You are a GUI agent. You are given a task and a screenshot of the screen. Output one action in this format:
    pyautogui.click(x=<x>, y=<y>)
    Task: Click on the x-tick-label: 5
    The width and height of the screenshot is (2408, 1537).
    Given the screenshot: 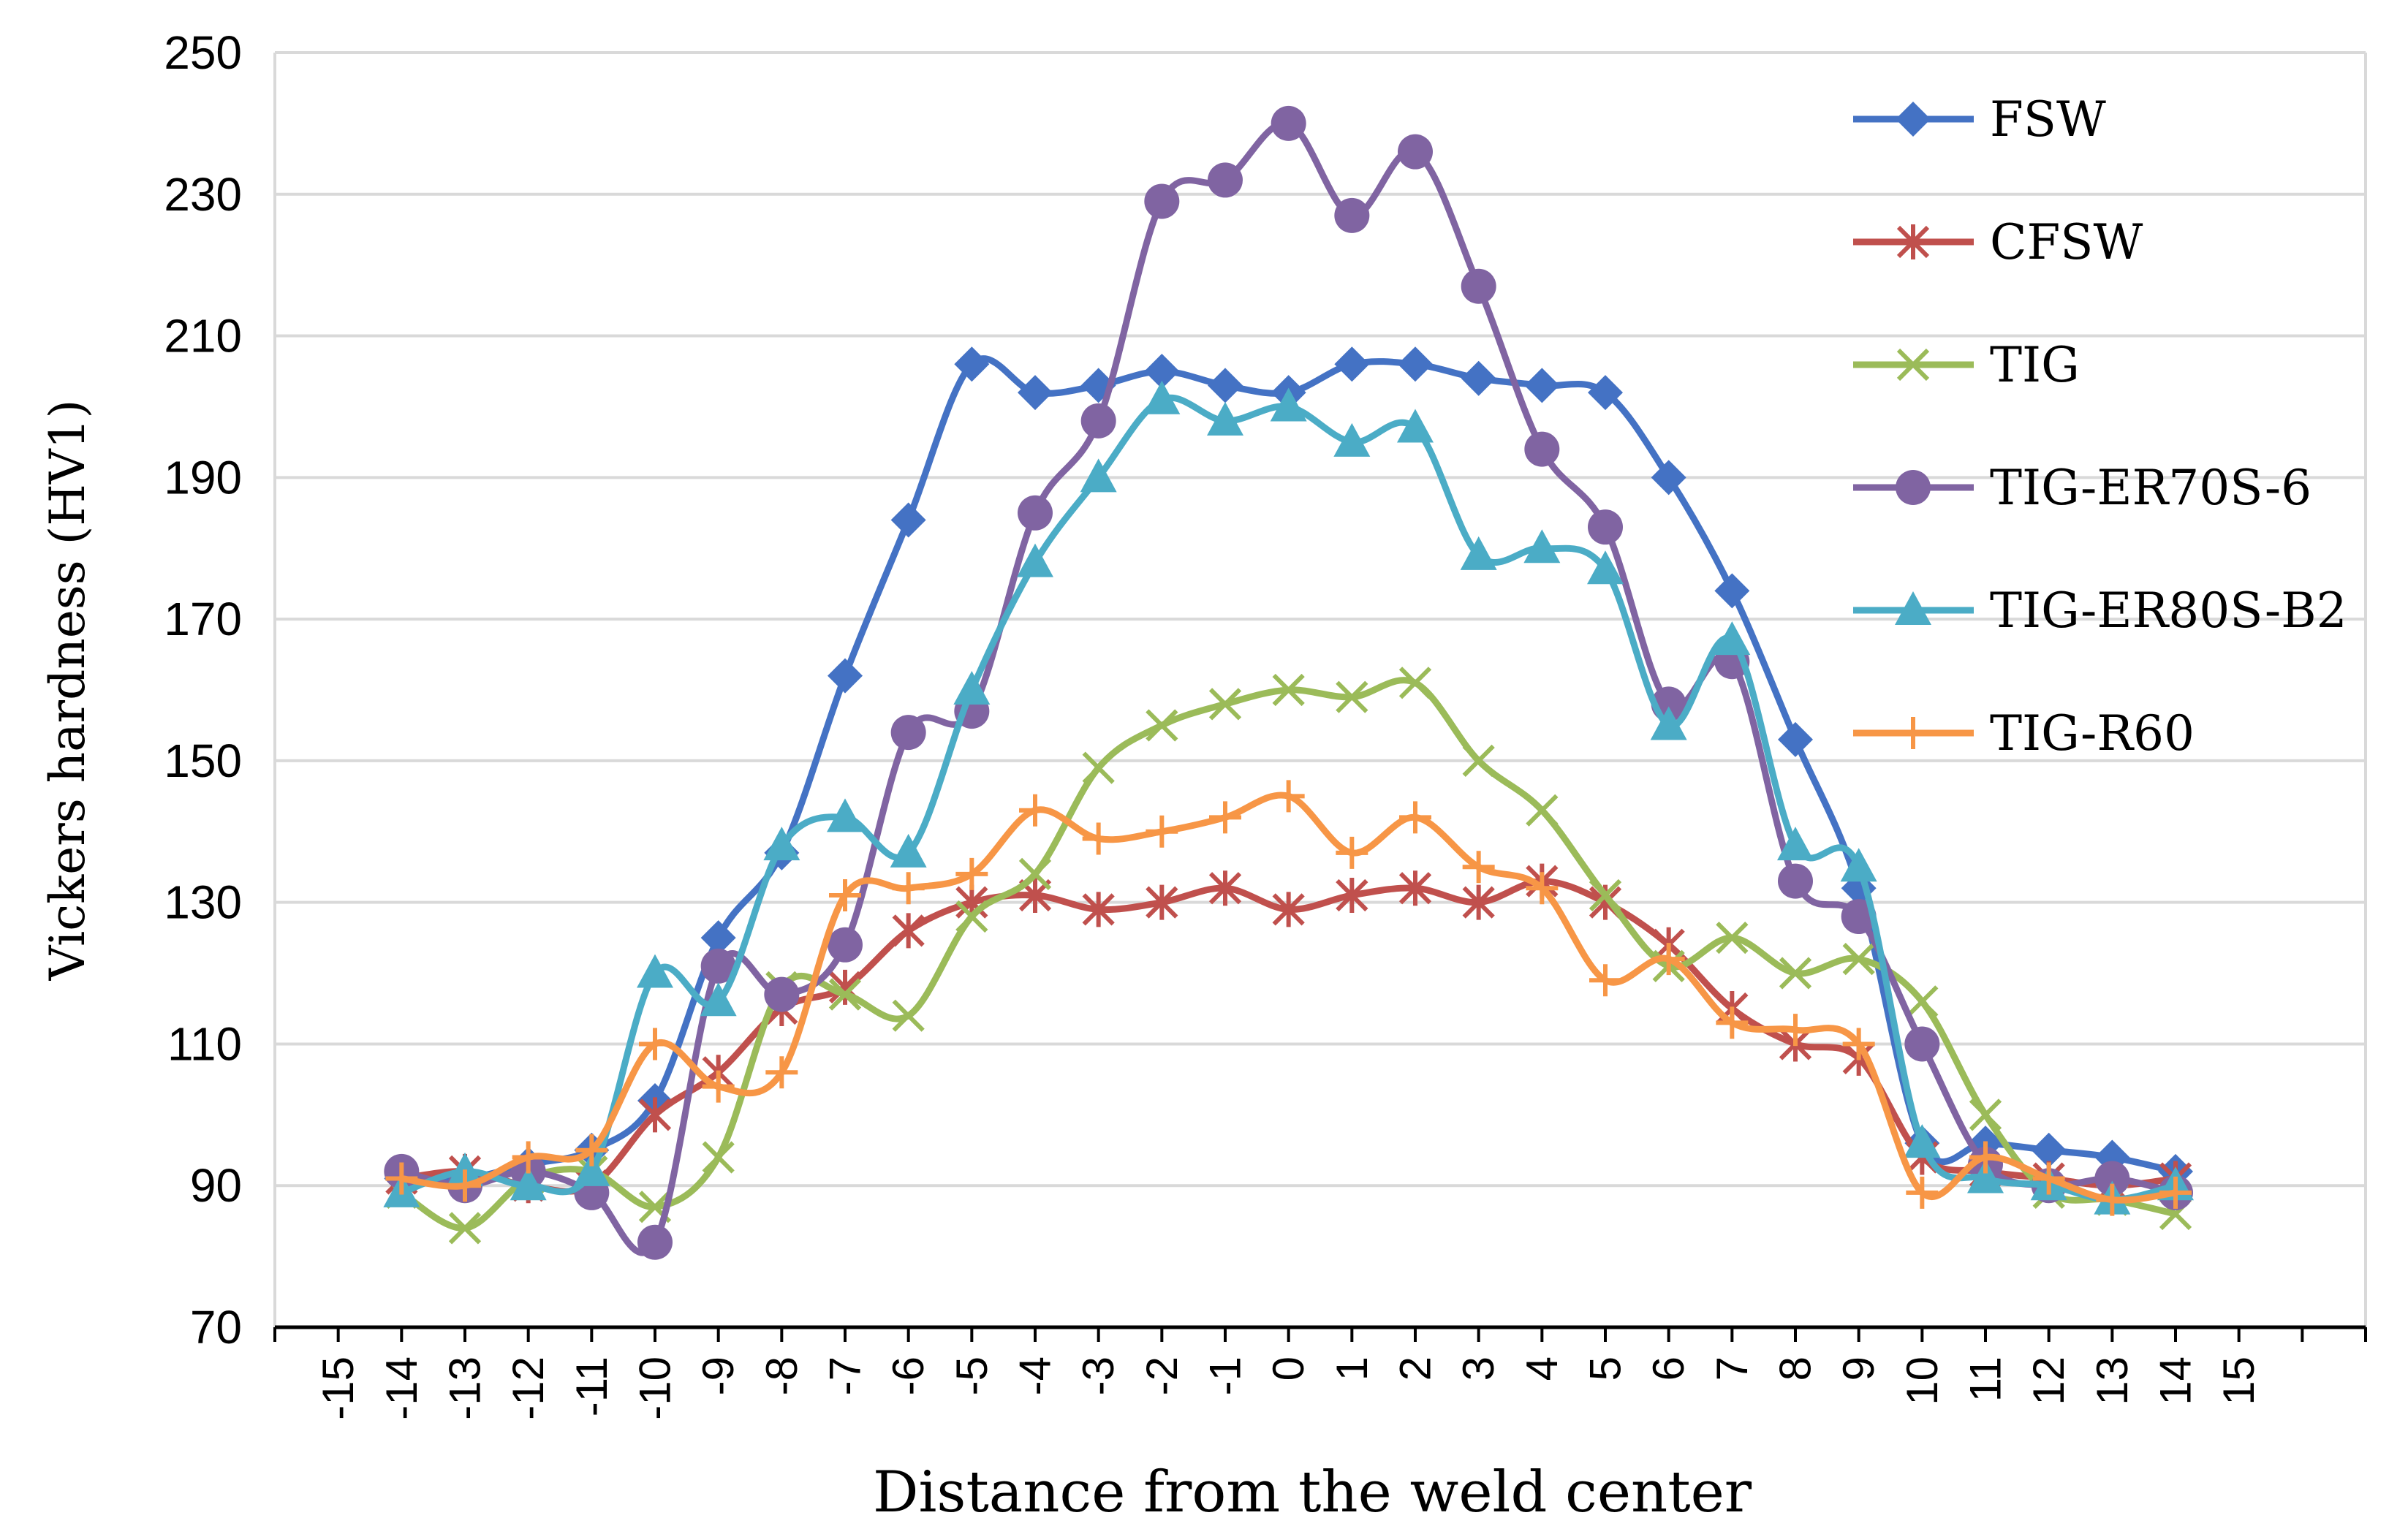 What is the action you would take?
    pyautogui.click(x=1606, y=1368)
    